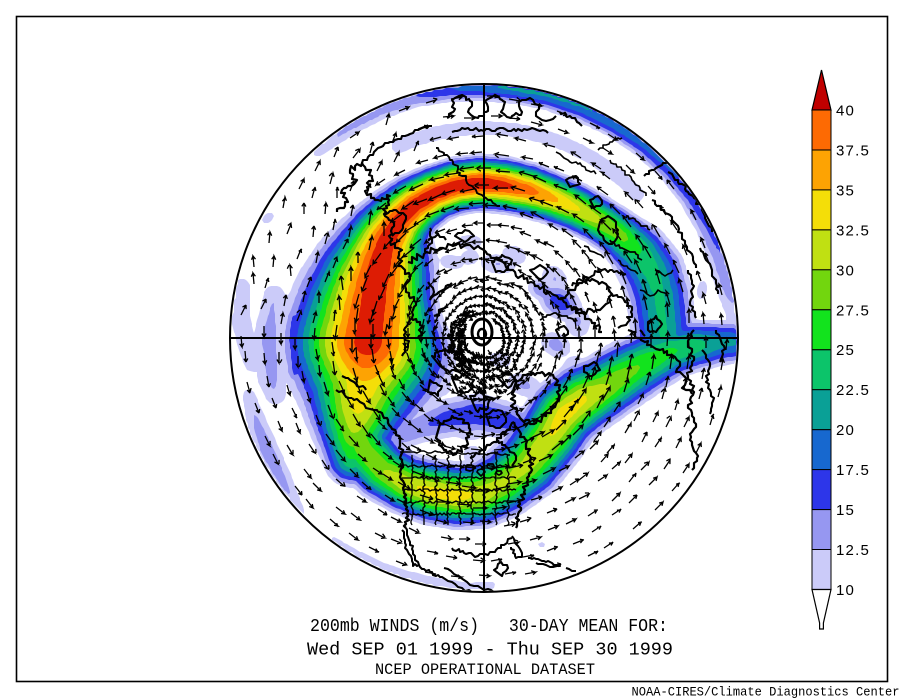 The height and width of the screenshot is (699, 904). Describe the element at coordinates (853, 470) in the screenshot. I see `svg-text: 17.5` at that location.